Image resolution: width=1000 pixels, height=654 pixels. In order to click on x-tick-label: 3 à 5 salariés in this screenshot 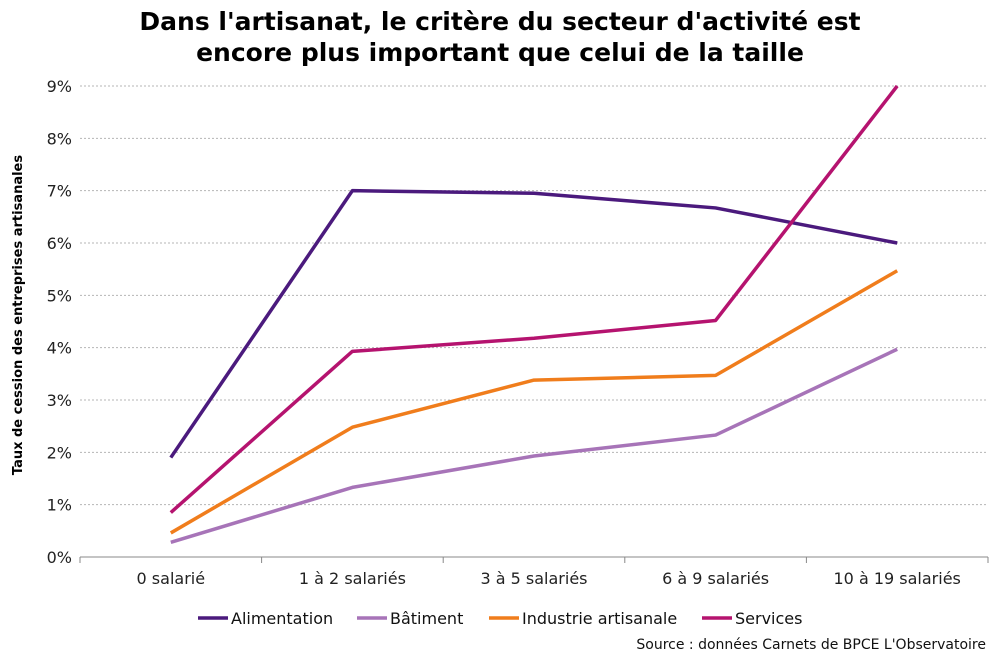, I will do `click(533, 578)`.